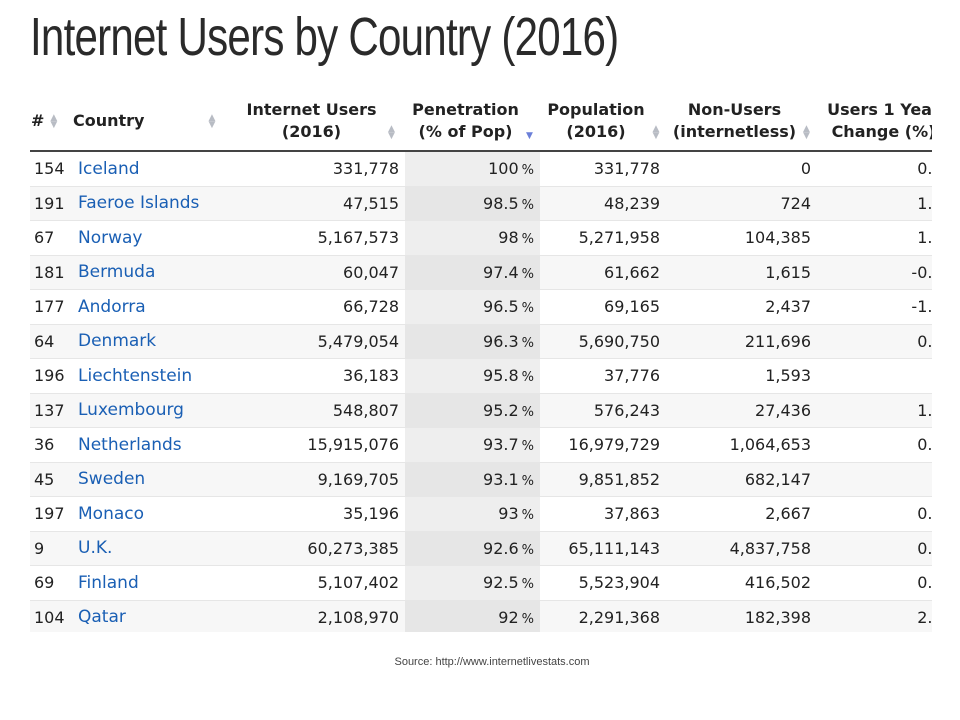 The height and width of the screenshot is (720, 960). I want to click on population-cell: 37,863, so click(603, 514).